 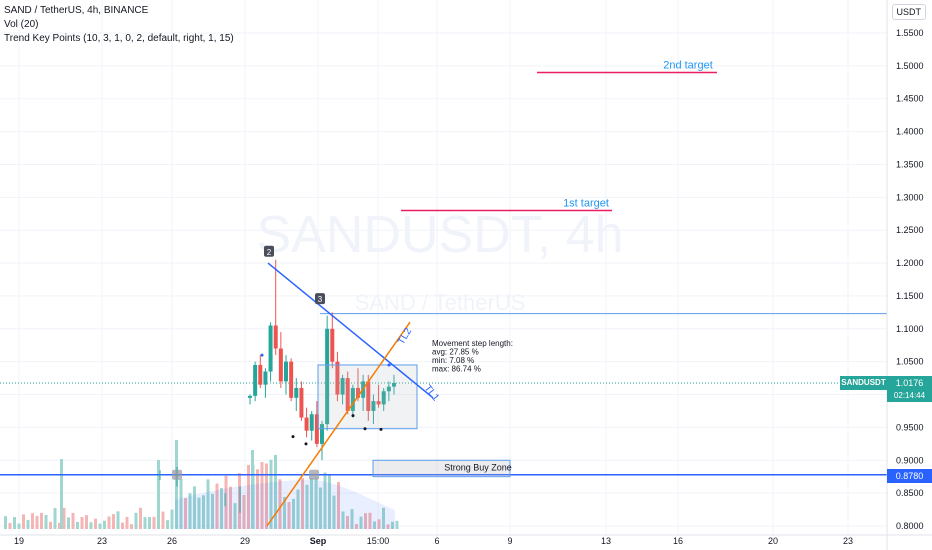 What do you see at coordinates (910, 460) in the screenshot?
I see `y-tick-label: 0.9000` at bounding box center [910, 460].